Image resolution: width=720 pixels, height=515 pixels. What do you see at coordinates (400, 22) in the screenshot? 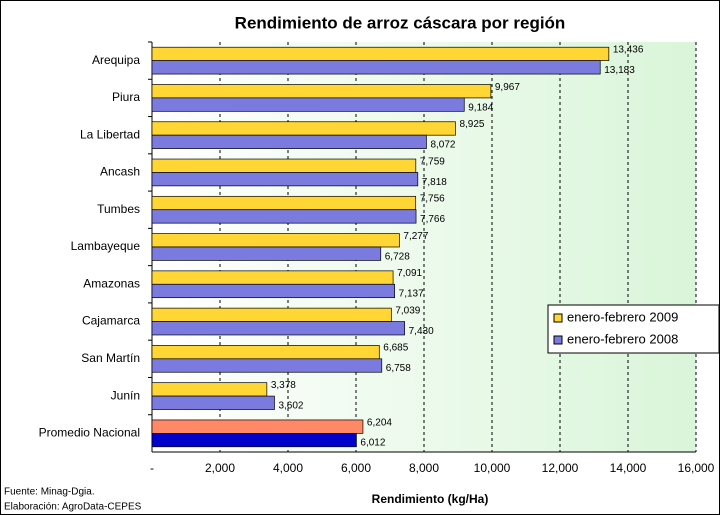
I see `chart-title: Rendimiento de arroz cáscara por región` at bounding box center [400, 22].